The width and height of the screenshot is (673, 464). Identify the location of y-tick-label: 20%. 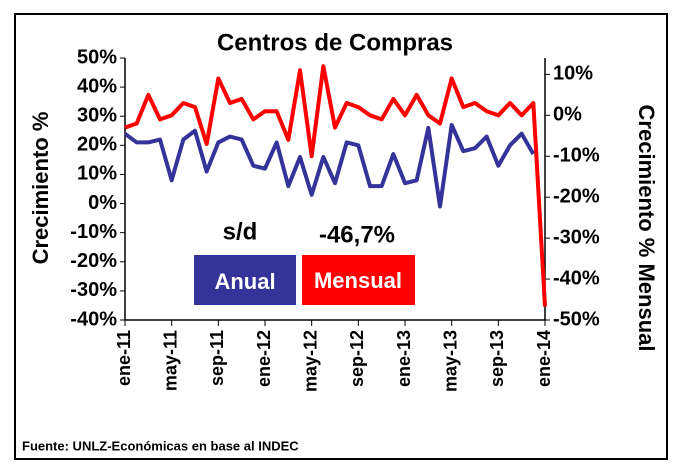
(97, 145).